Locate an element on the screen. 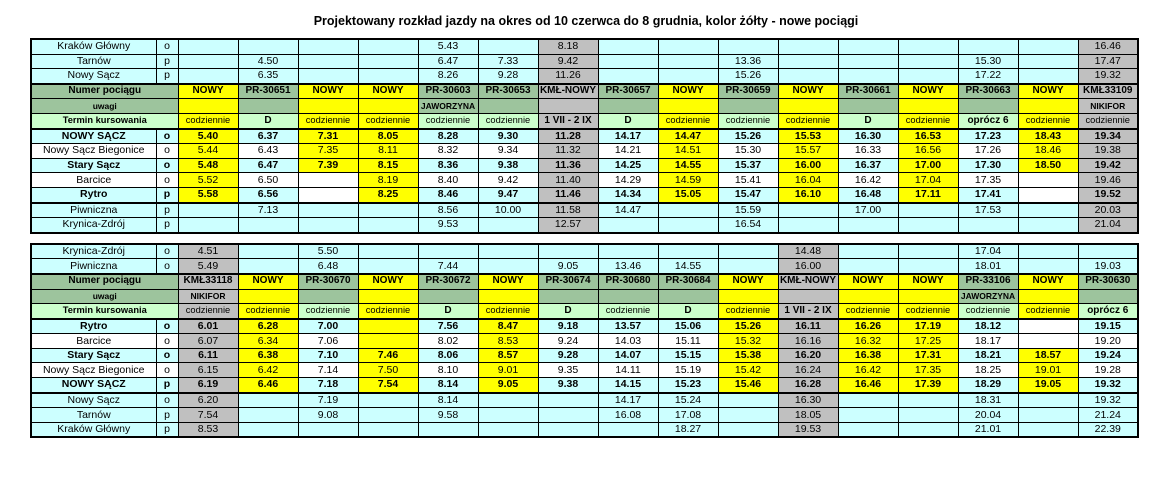 Image resolution: width=1172 pixels, height=500 pixels. time-cell: 16.11 is located at coordinates (808, 326).